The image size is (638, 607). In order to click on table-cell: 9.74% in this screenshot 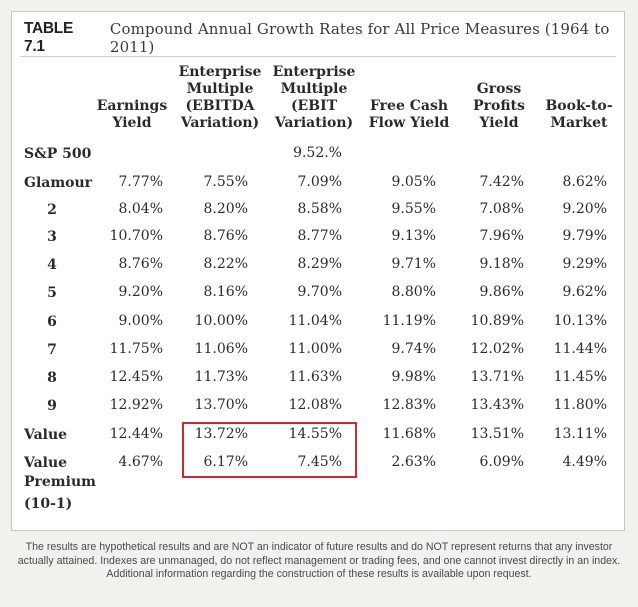, I will do `click(413, 349)`.